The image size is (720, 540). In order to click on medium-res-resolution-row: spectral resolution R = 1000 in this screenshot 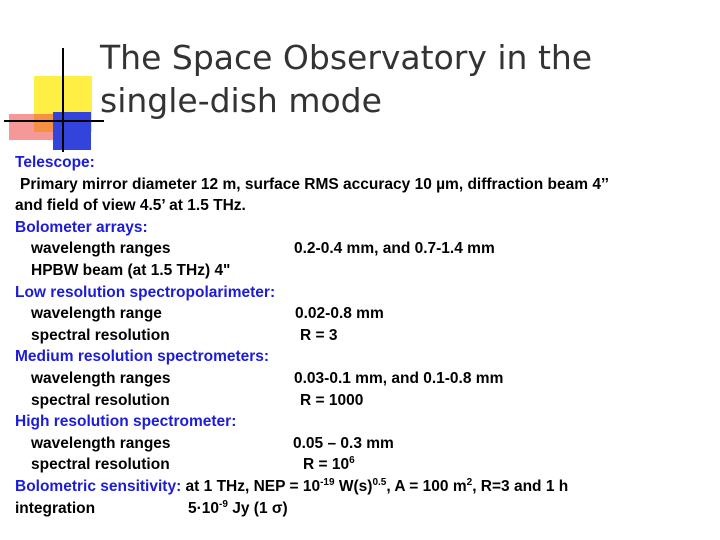, I will do `click(365, 401)`.